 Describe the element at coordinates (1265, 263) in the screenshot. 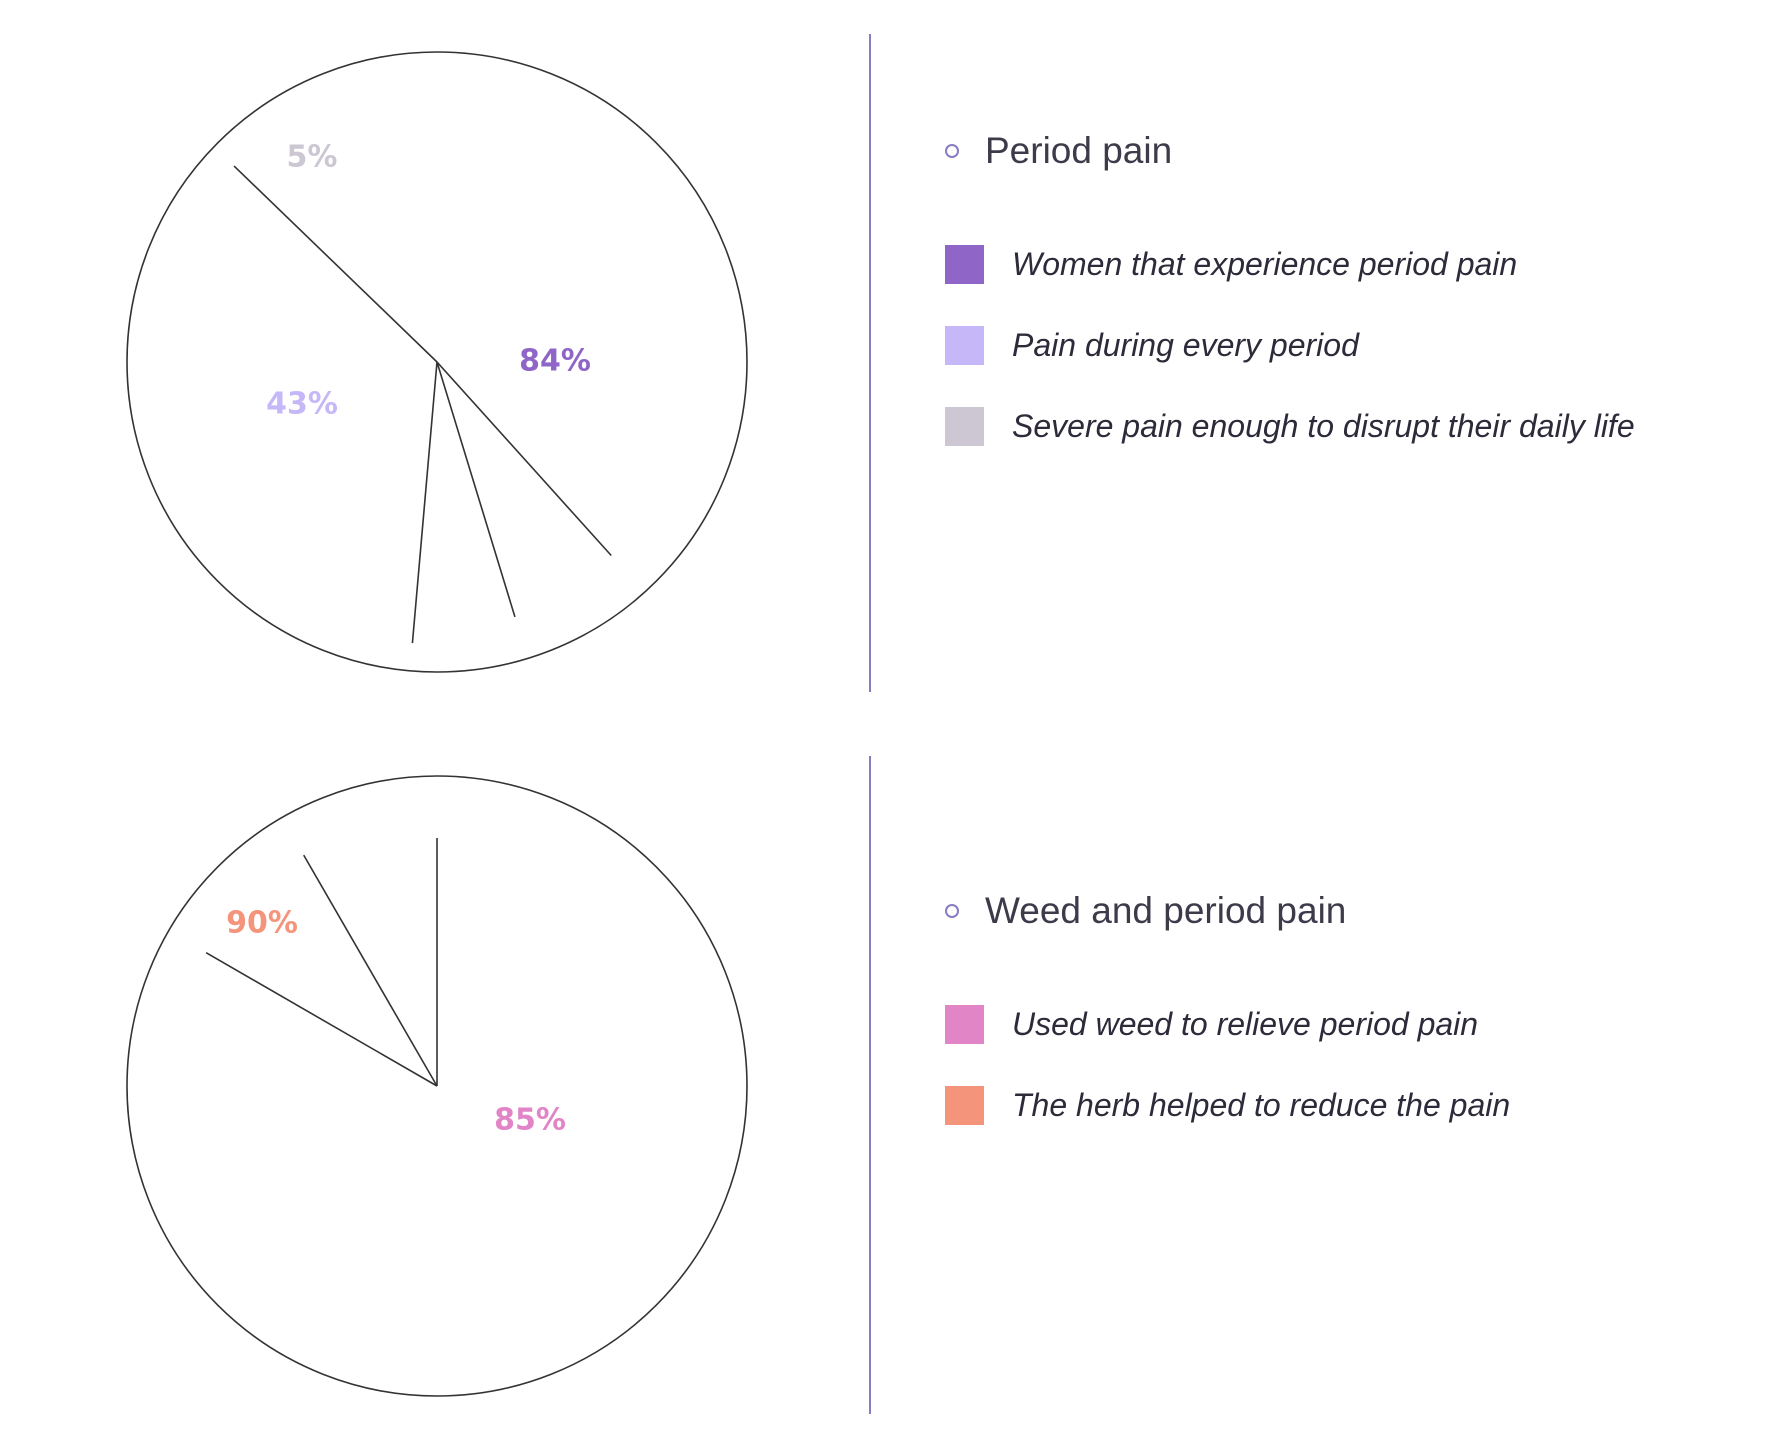

I see `legend-label: Women that experience period pain` at that location.